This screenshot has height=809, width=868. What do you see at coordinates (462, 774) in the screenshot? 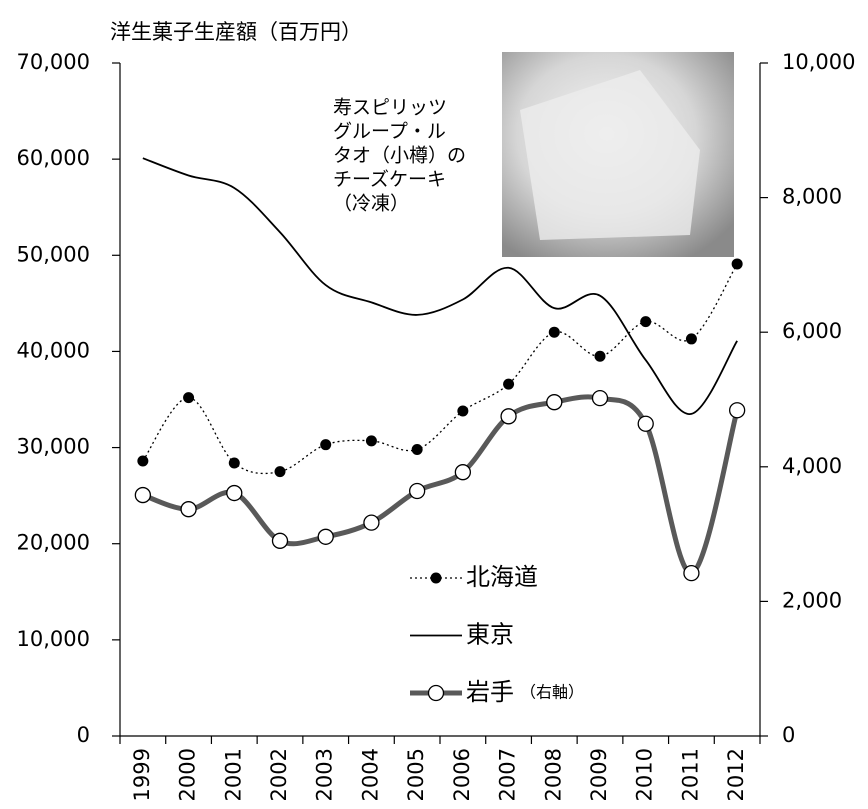
I see `x-tick-label: 2006` at bounding box center [462, 774].